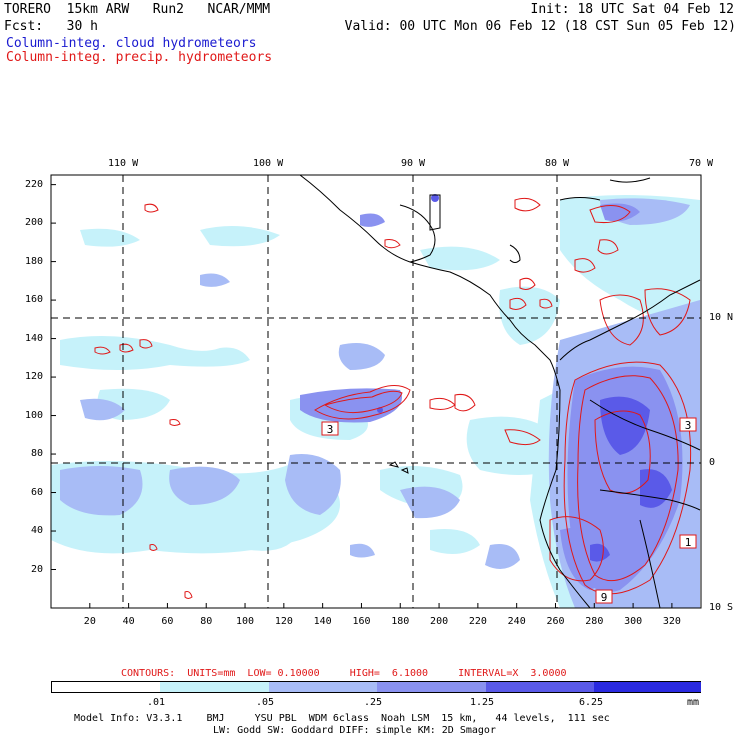 This screenshot has width=740, height=740. Describe the element at coordinates (34, 261) in the screenshot. I see `y-tick-label: 180` at that location.